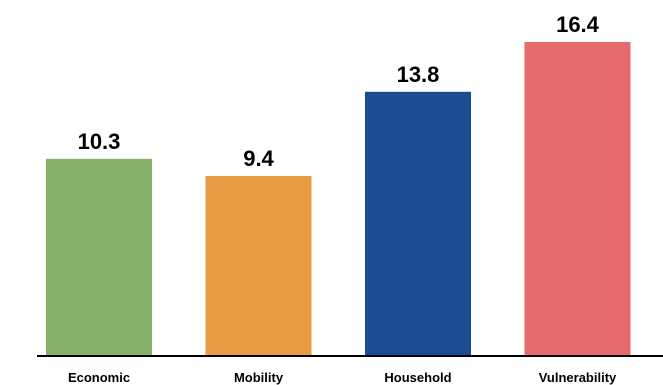 This screenshot has height=385, width=663. Describe the element at coordinates (342, 377) in the screenshot. I see `x-tick-labels-group: Economic Mobility Household Vulnerability` at that location.